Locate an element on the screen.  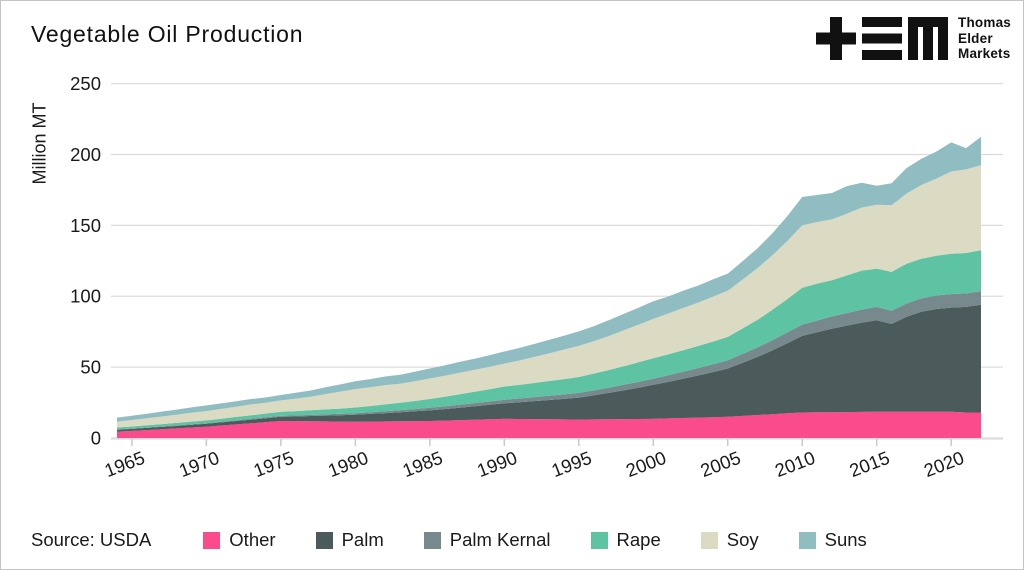
legend-item-other: Other is located at coordinates (239, 540).